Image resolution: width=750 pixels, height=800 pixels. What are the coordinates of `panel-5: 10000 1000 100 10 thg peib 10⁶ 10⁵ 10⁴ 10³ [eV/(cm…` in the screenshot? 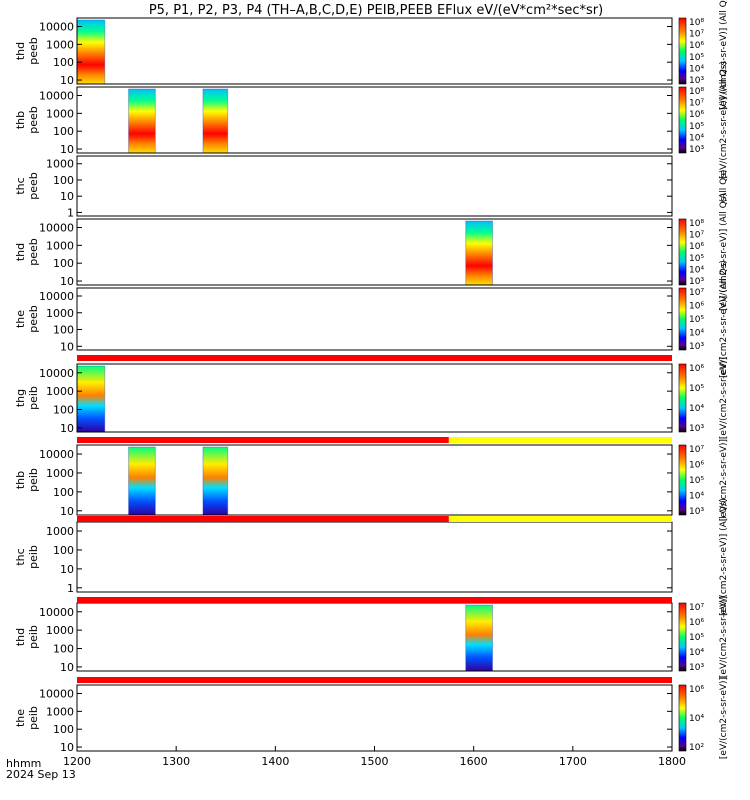 It's located at (371, 398).